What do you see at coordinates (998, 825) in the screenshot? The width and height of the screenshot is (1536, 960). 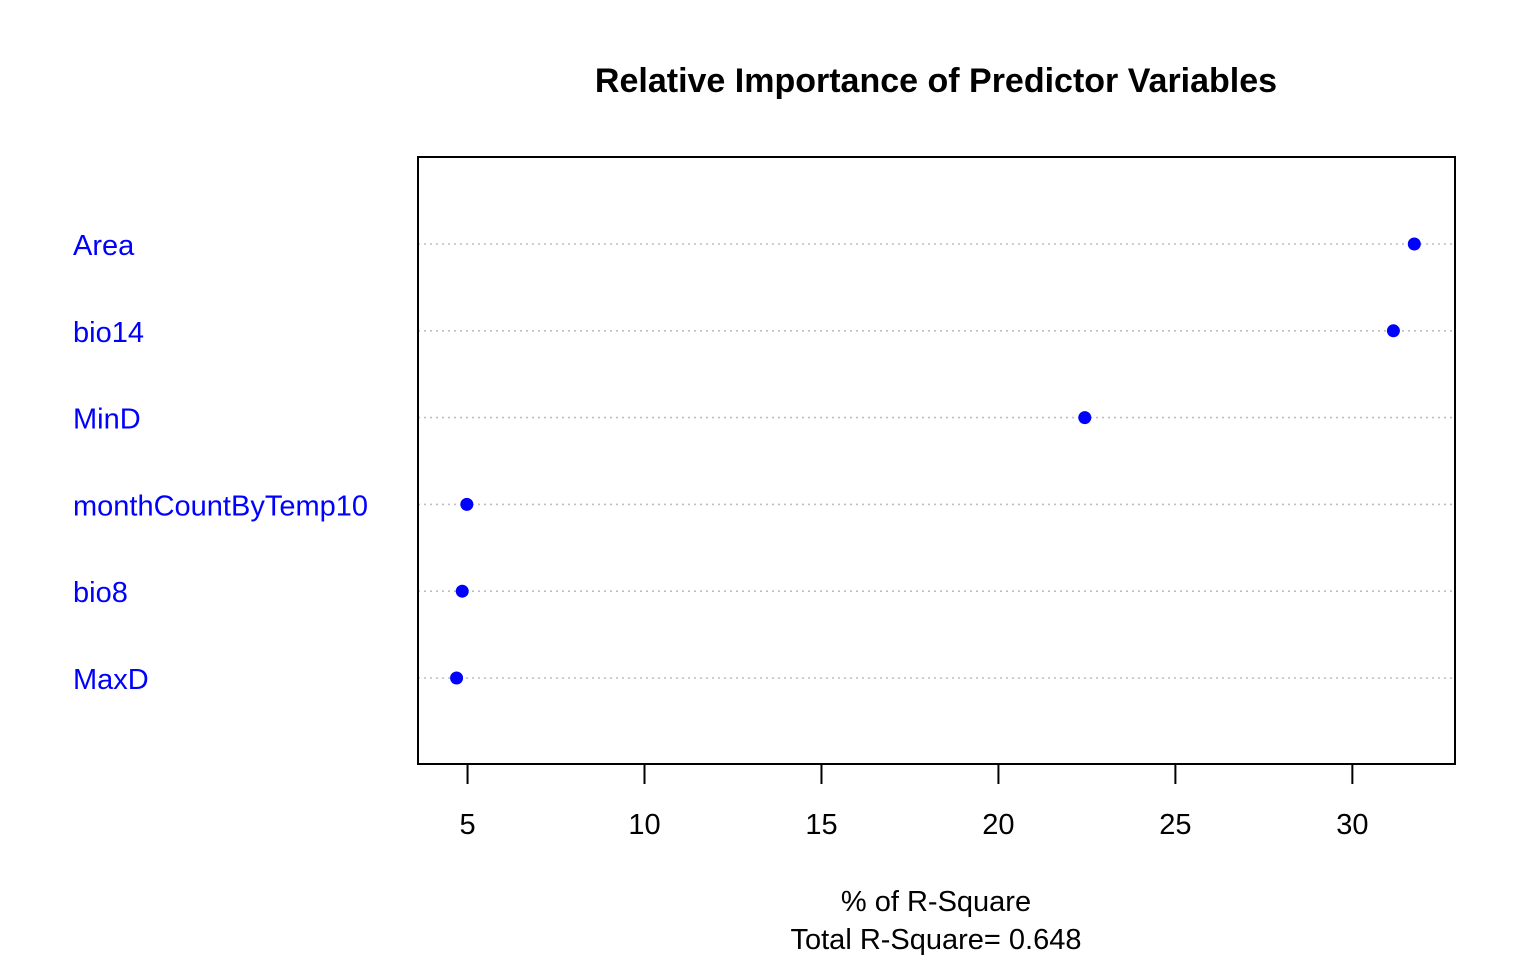 I see `x-tick-label: 20` at bounding box center [998, 825].